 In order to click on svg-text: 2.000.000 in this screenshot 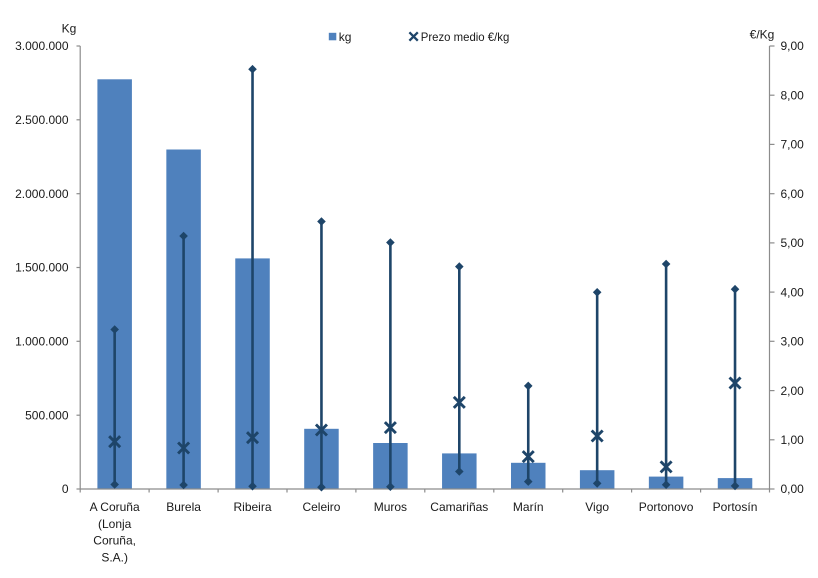, I will do `click(42, 194)`.